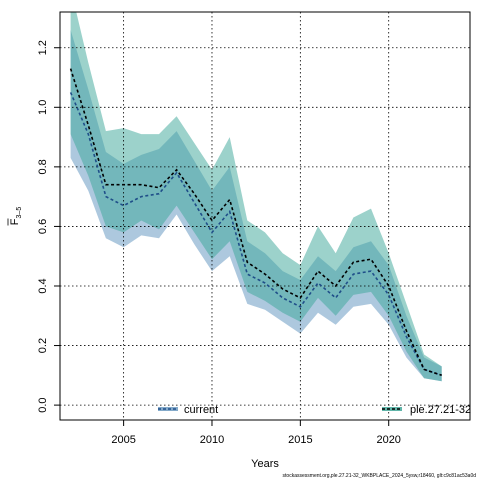 The image size is (480, 480). Describe the element at coordinates (43, 47) in the screenshot. I see `y-tick-label-1.2: 1.2` at that location.